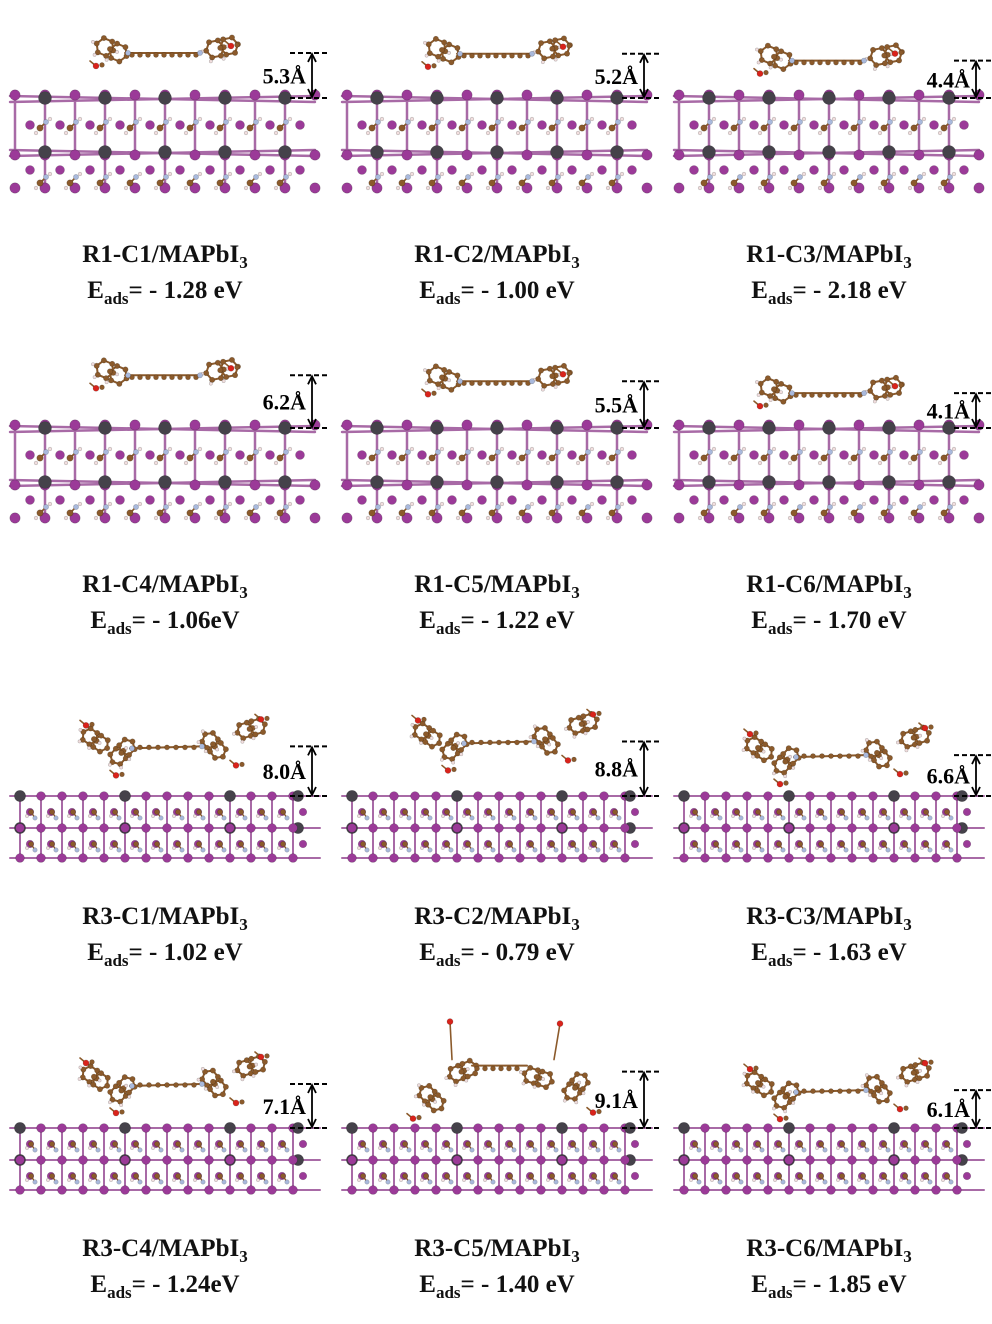 The width and height of the screenshot is (992, 1324). What do you see at coordinates (497, 586) in the screenshot?
I see `system-label: R1-C5/MAPbI3` at bounding box center [497, 586].